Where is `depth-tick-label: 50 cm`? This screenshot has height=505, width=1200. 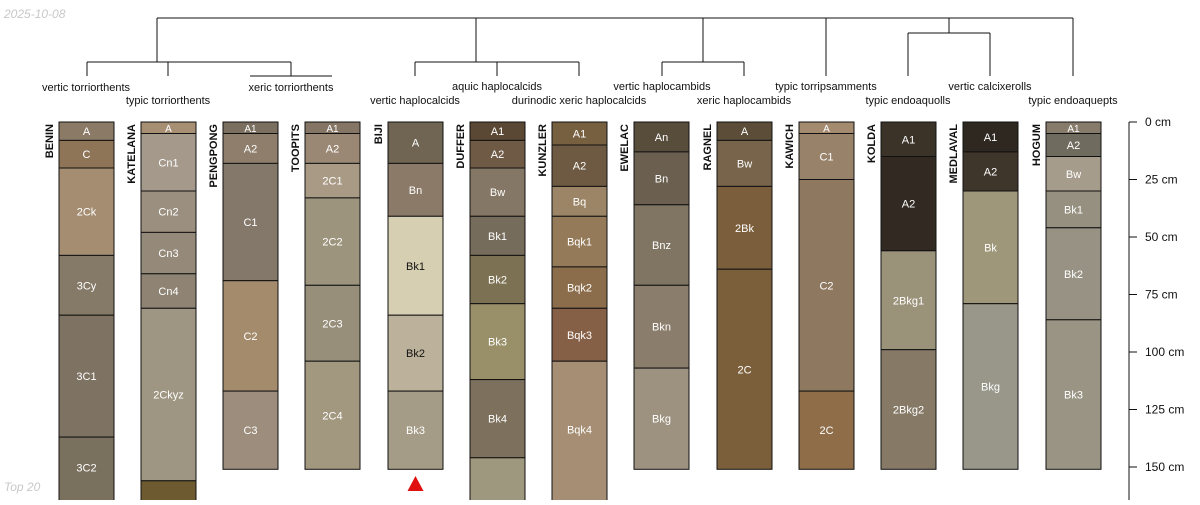
depth-tick-label: 50 cm is located at coordinates (1161, 237).